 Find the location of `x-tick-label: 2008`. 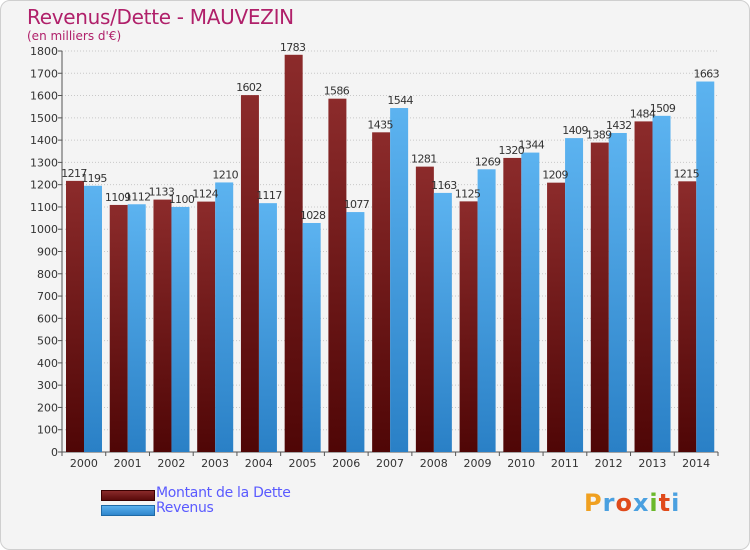

x-tick-label: 2008 is located at coordinates (434, 463).